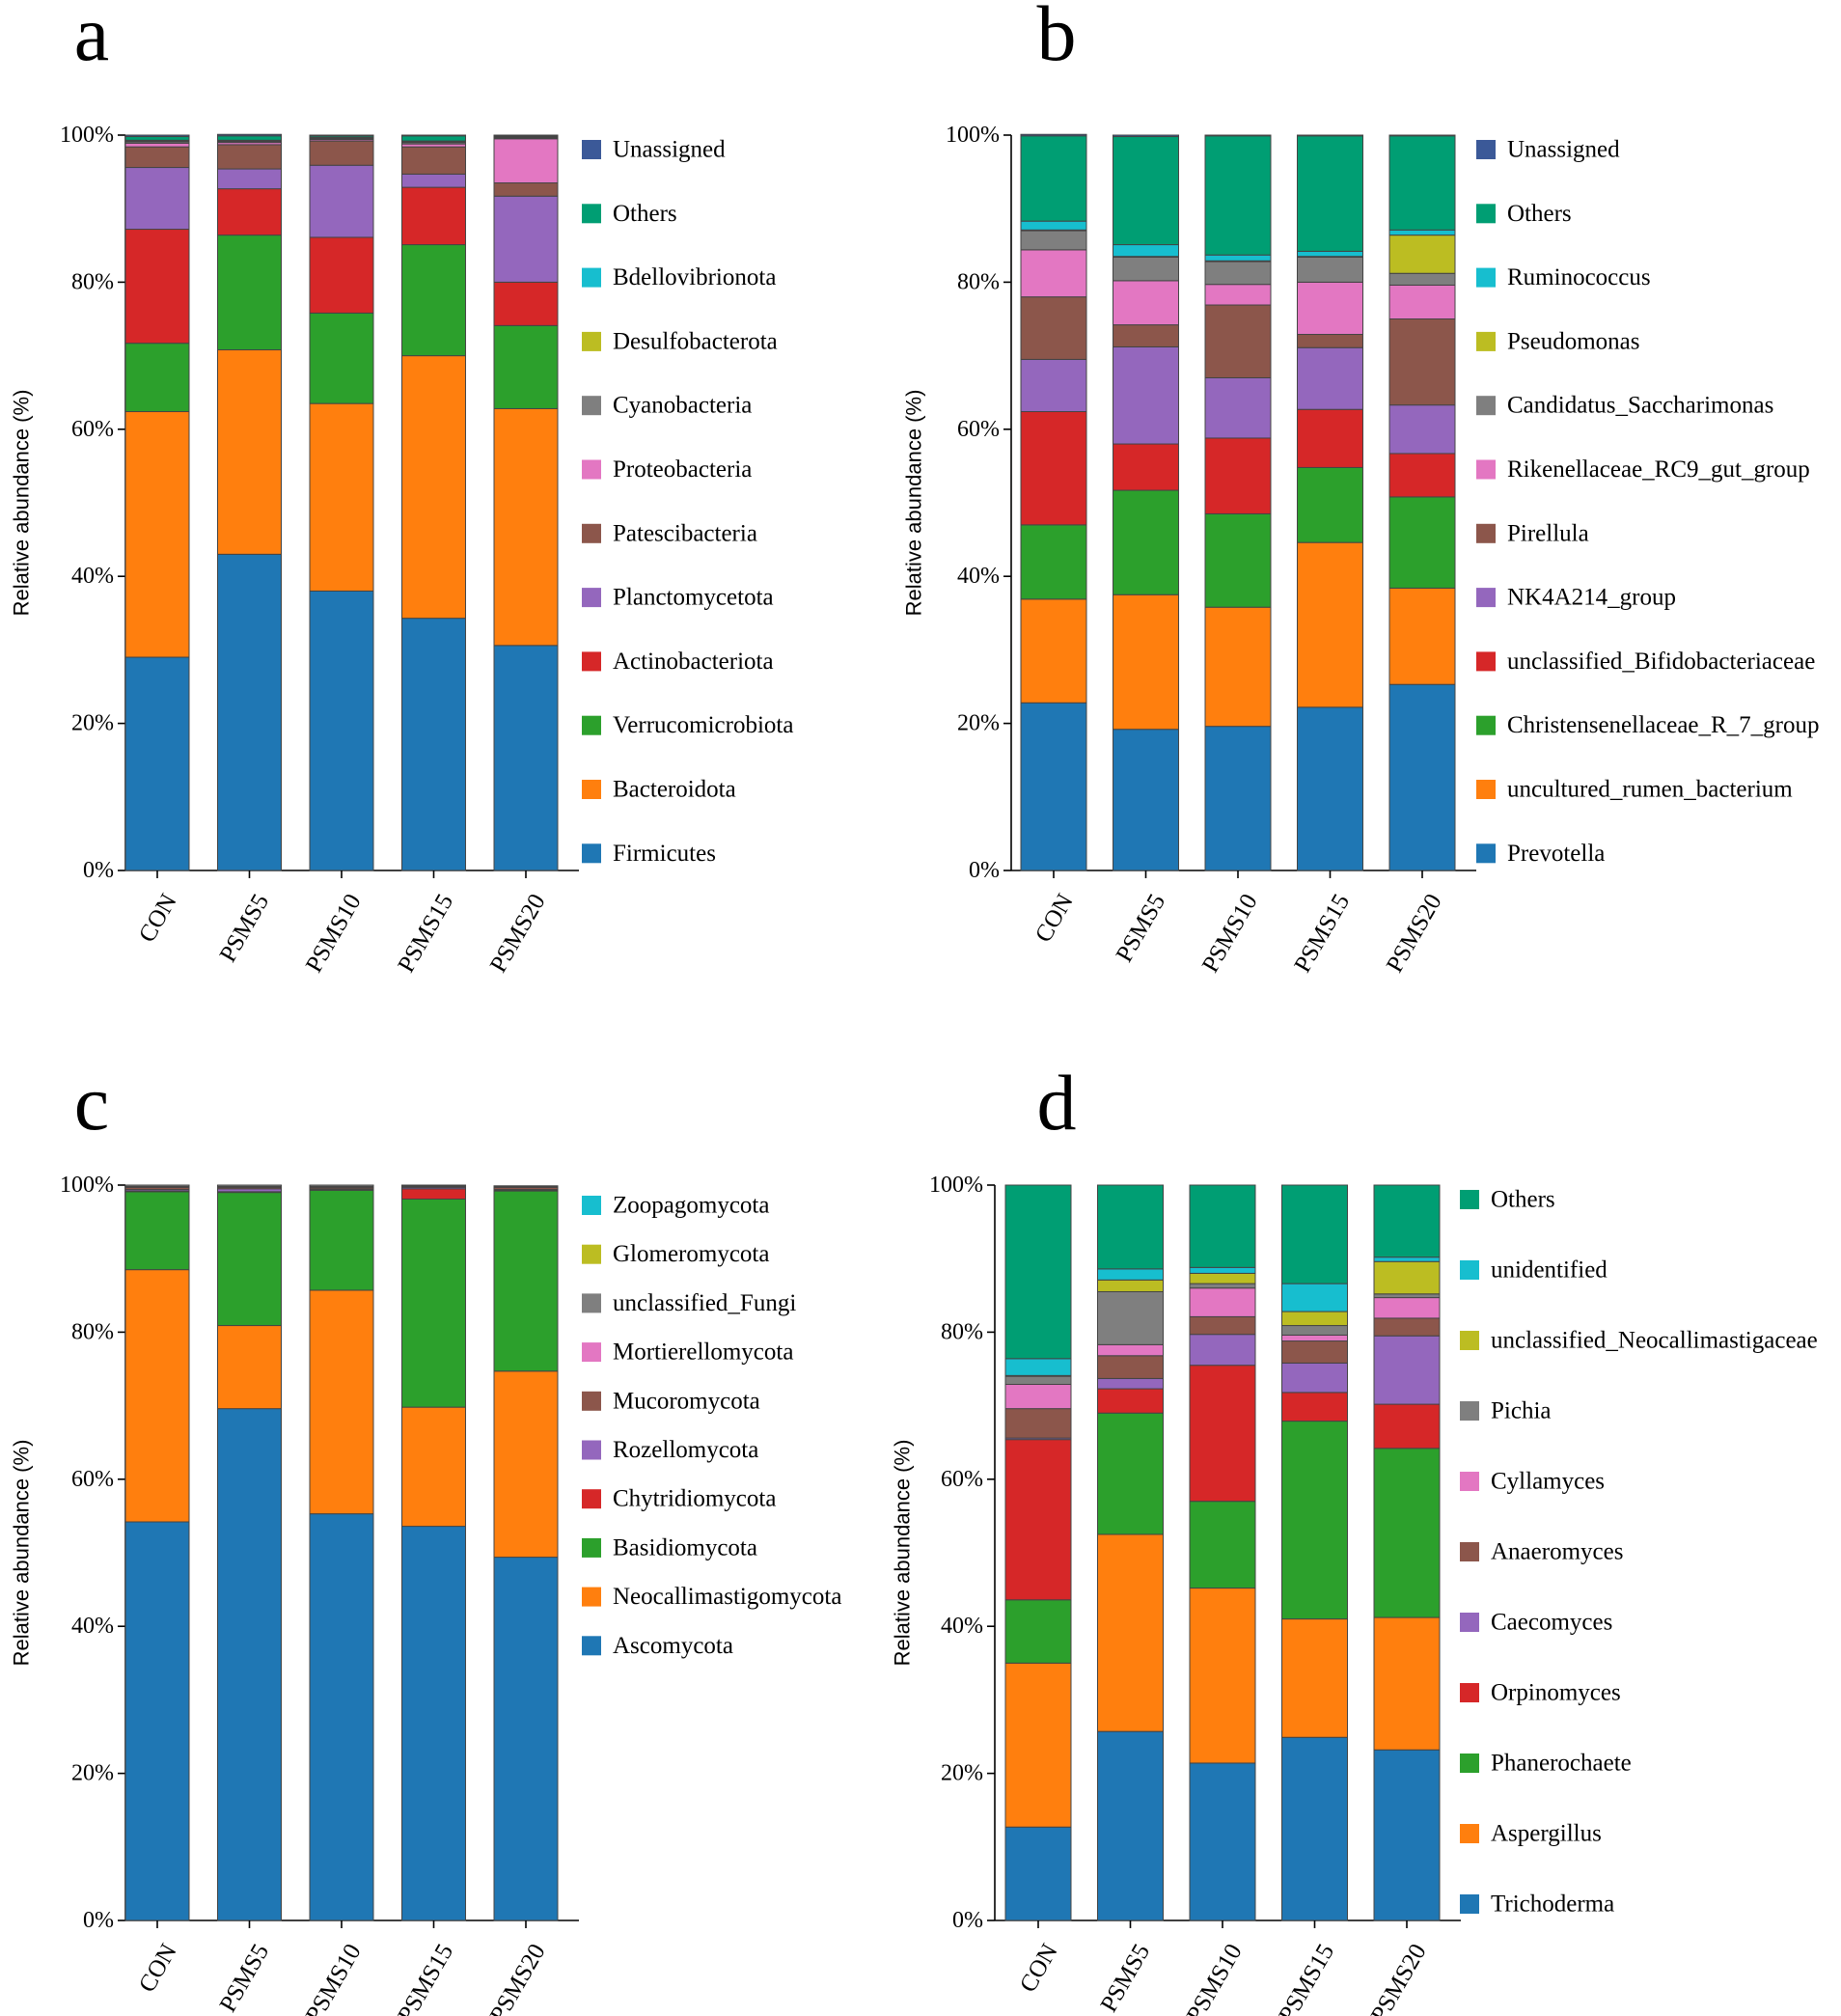 This screenshot has height=2016, width=1841. Describe the element at coordinates (157, 1186) in the screenshot. I see `bar-segment-unclassified_Fungi` at that location.